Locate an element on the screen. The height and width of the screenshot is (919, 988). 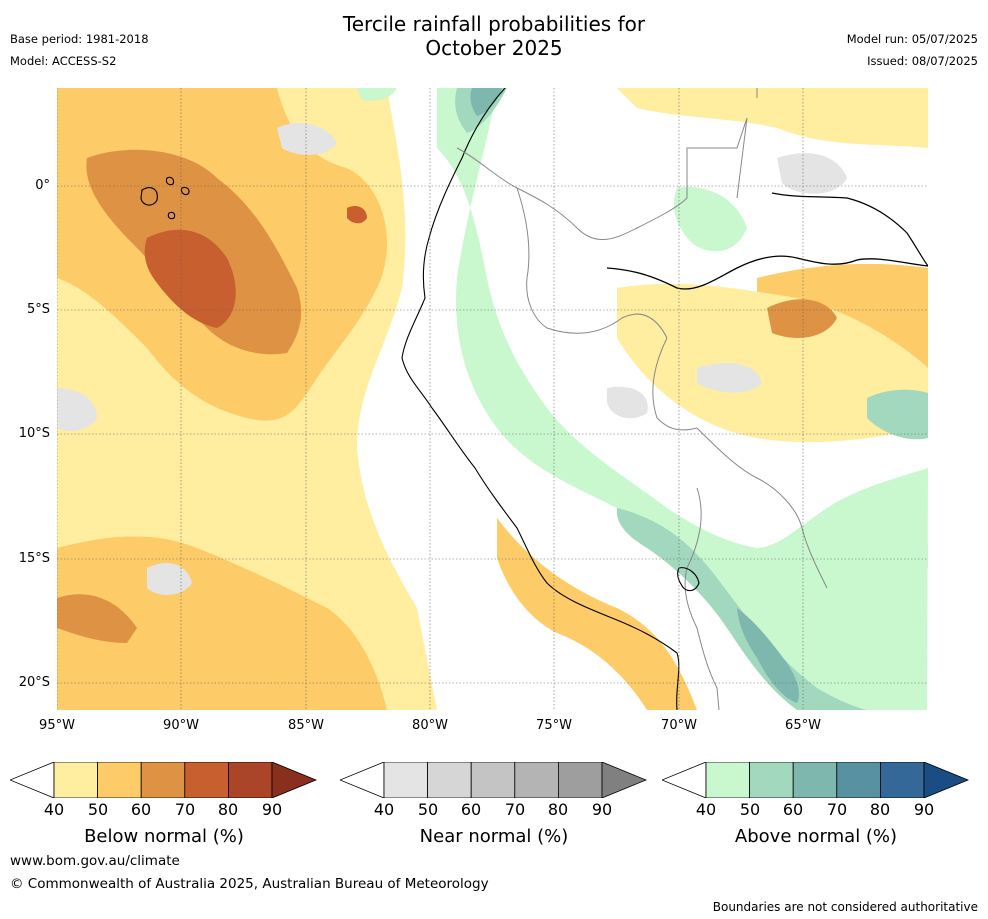
lon-label-85w: 85°W is located at coordinates (306, 725).